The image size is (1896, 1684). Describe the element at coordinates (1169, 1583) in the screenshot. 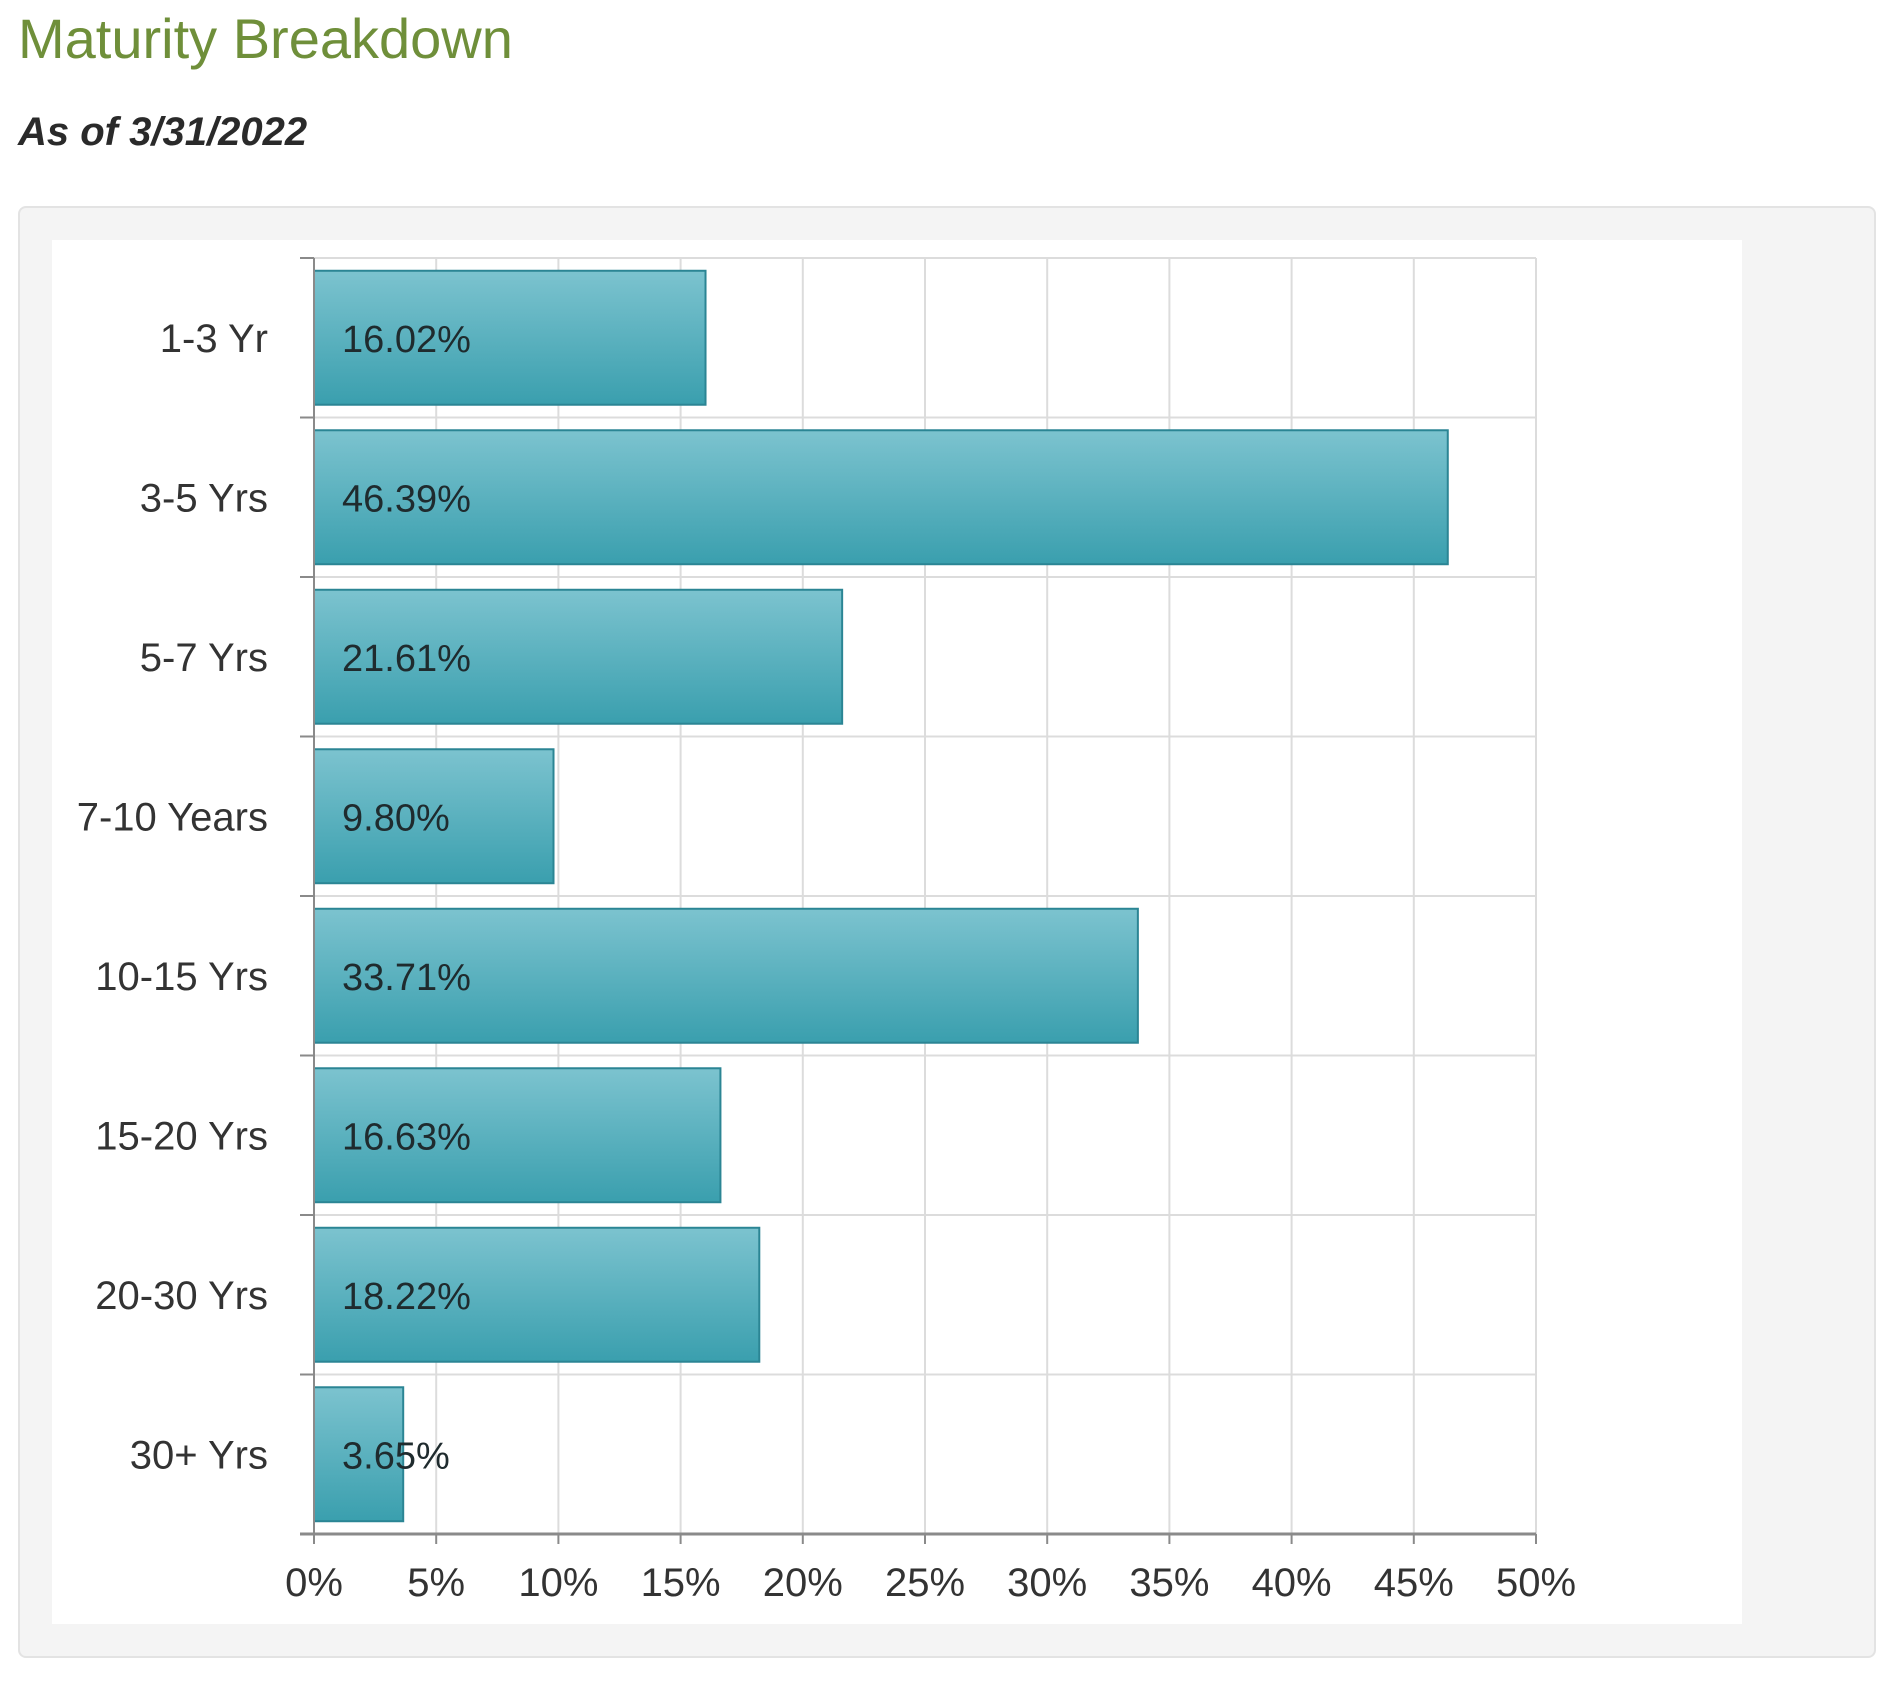

I see `x-tick-label: 35%` at that location.